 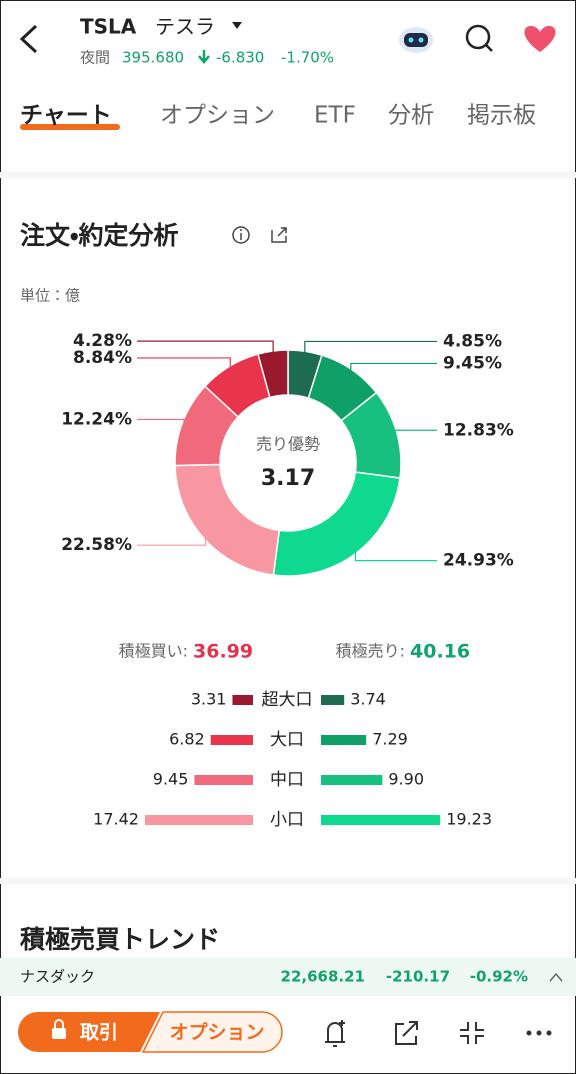 I want to click on ticker: TSLA, so click(x=108, y=27).